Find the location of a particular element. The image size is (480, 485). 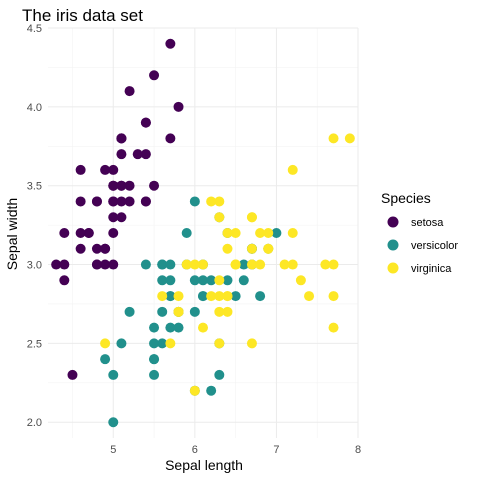

x-tick-label: 8 is located at coordinates (358, 450).